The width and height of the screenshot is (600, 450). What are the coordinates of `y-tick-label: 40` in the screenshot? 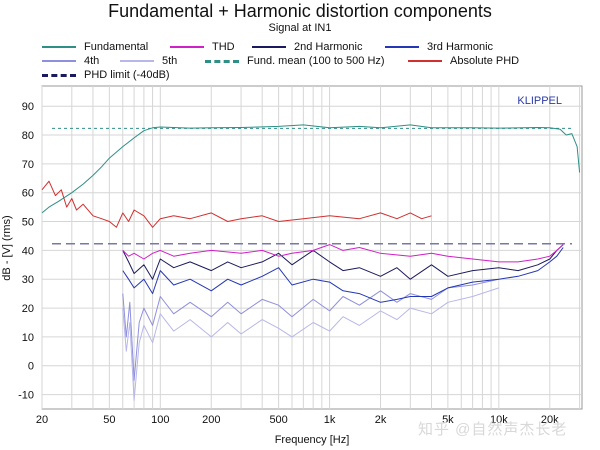 It's located at (28, 251).